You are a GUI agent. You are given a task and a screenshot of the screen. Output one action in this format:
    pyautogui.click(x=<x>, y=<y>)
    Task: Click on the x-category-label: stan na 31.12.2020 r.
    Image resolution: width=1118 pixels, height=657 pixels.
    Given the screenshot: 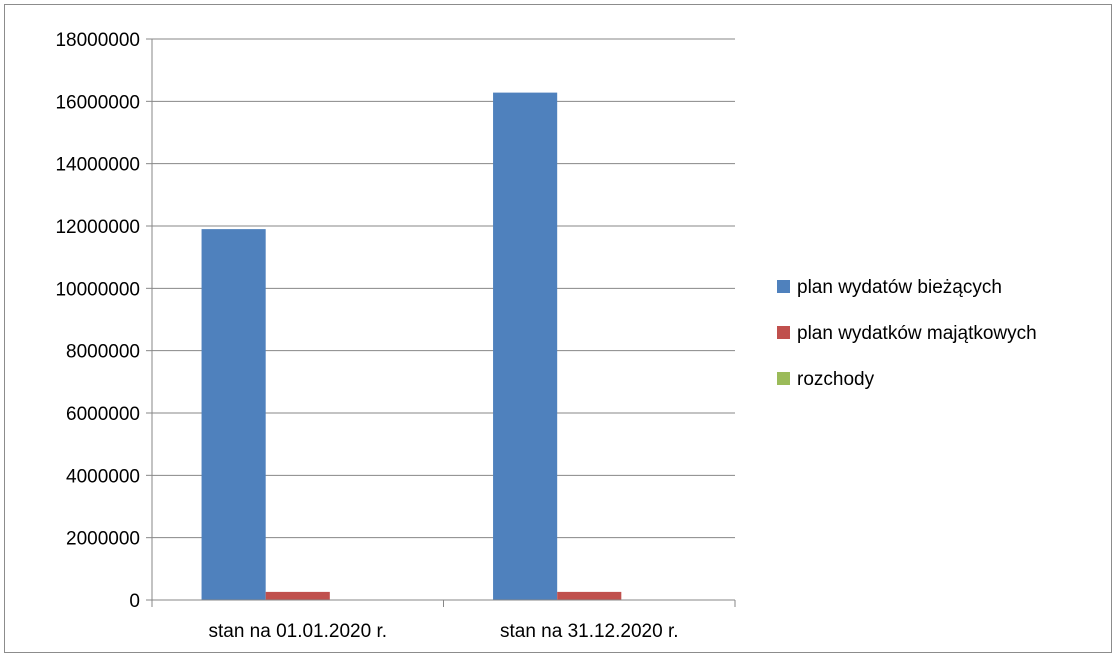 What is the action you would take?
    pyautogui.click(x=589, y=631)
    